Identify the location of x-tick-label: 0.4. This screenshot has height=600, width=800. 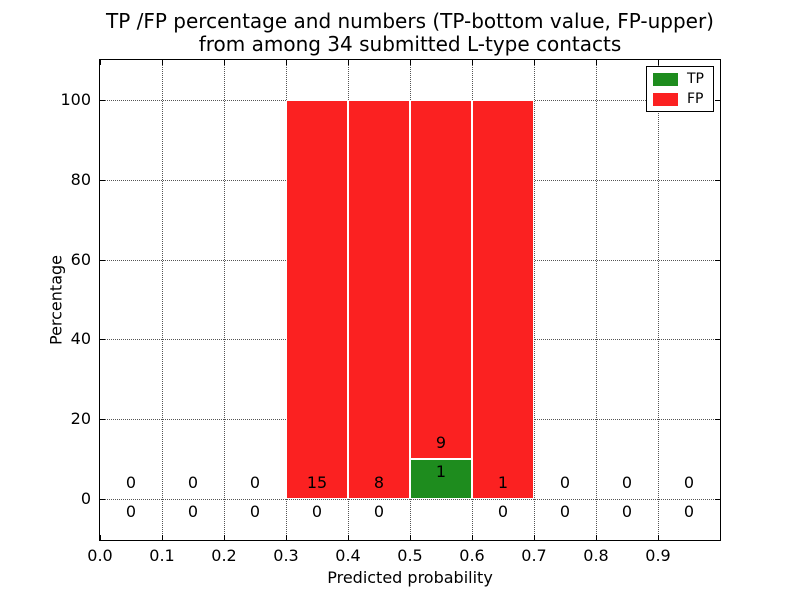
(348, 555).